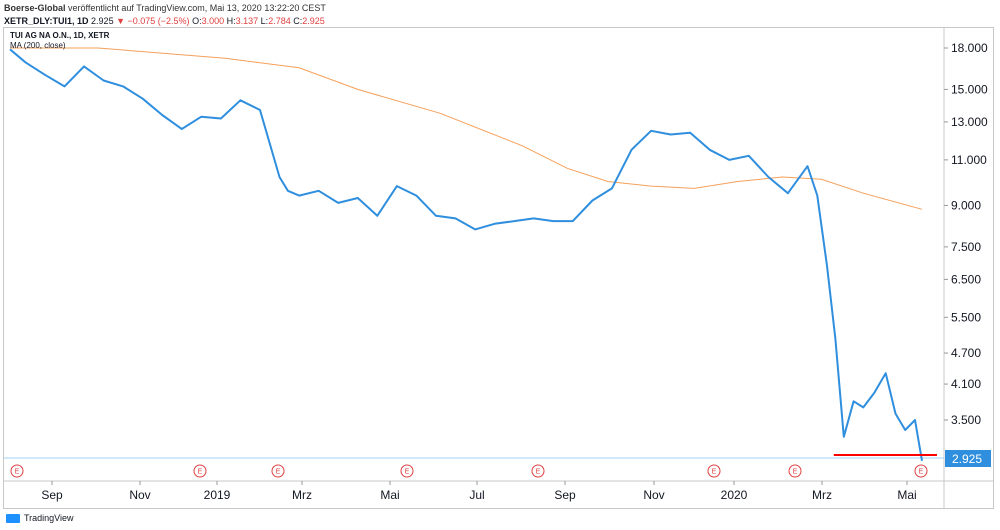 The width and height of the screenshot is (1000, 530). What do you see at coordinates (298, 21) in the screenshot?
I see `close-label: C:` at bounding box center [298, 21].